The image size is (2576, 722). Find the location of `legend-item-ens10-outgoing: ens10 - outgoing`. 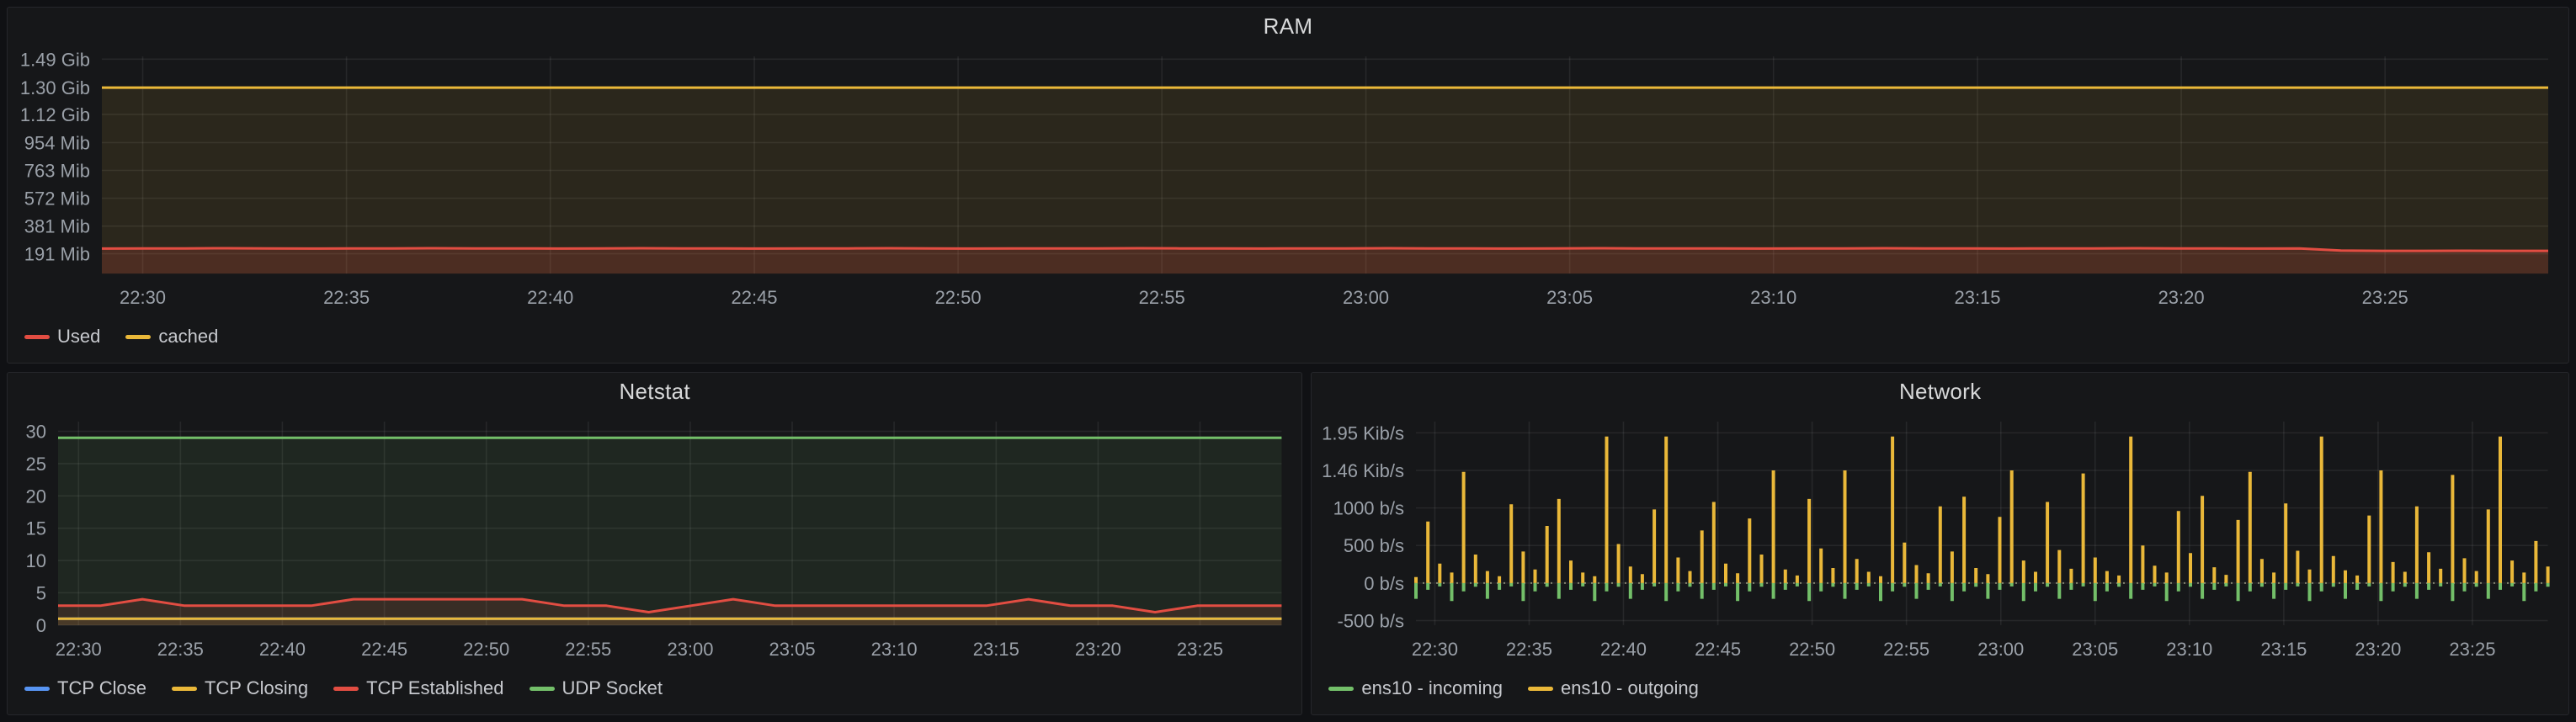

legend-item-ens10-outgoing: ens10 - outgoing is located at coordinates (1613, 688).